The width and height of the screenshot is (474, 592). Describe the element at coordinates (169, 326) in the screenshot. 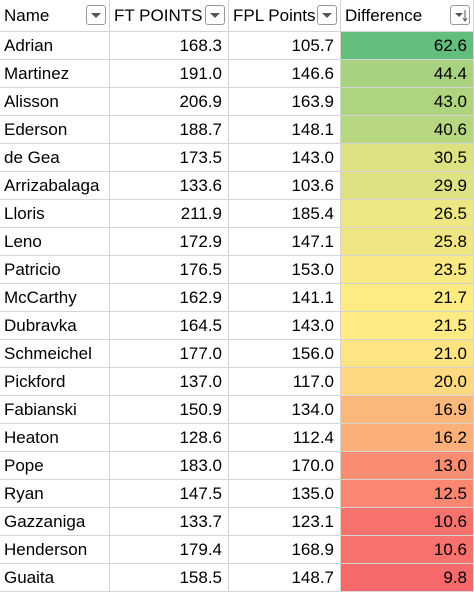

I see `number-cell: 164.5` at that location.